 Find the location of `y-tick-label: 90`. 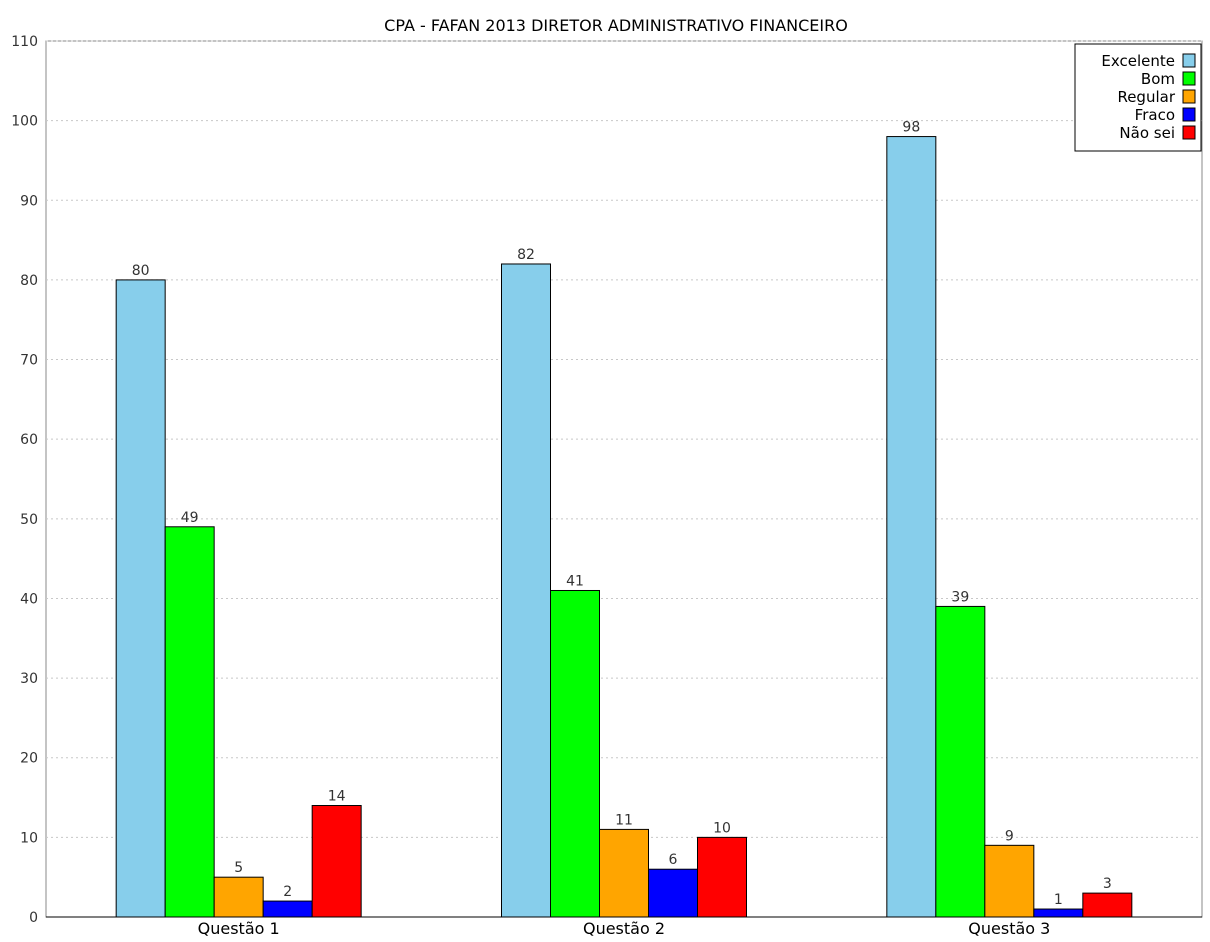

y-tick-label: 90 is located at coordinates (29, 201).